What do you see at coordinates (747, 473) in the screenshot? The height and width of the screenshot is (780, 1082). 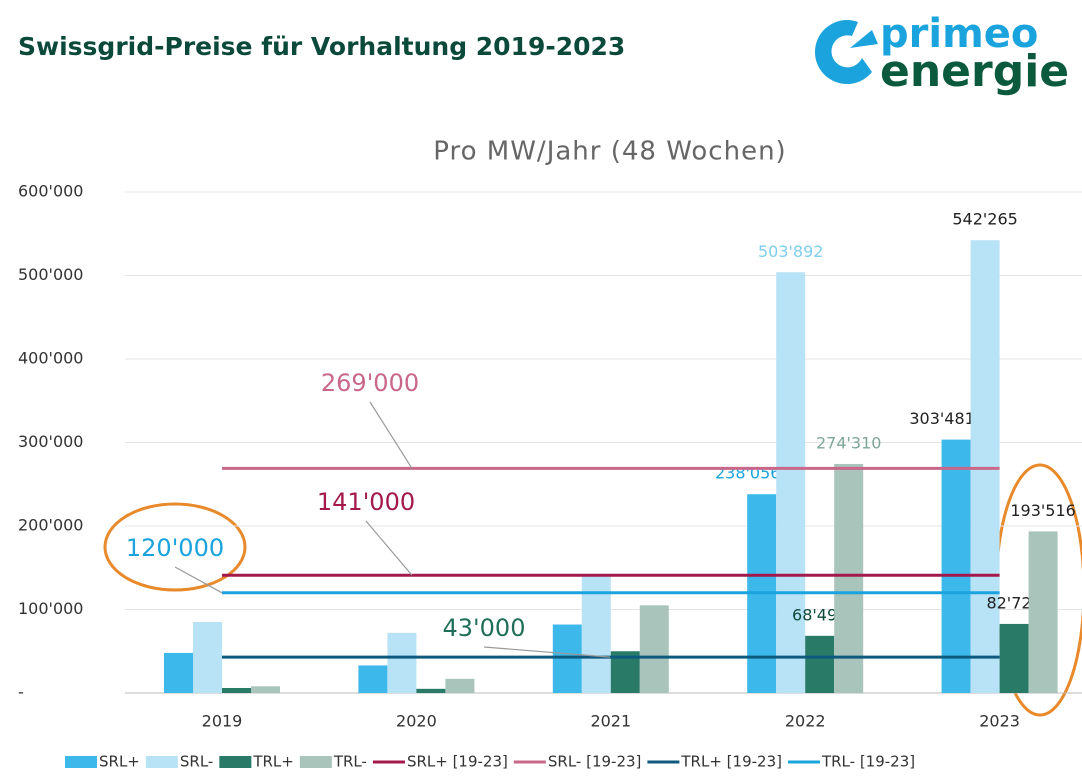 I see `data-label: 238'056` at bounding box center [747, 473].